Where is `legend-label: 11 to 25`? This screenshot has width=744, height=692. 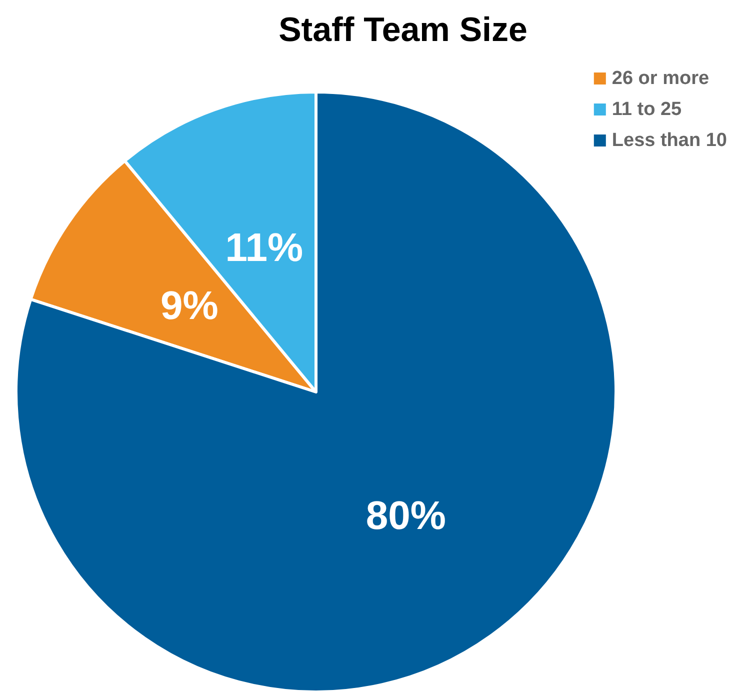
legend-label: 11 to 25 is located at coordinates (647, 109).